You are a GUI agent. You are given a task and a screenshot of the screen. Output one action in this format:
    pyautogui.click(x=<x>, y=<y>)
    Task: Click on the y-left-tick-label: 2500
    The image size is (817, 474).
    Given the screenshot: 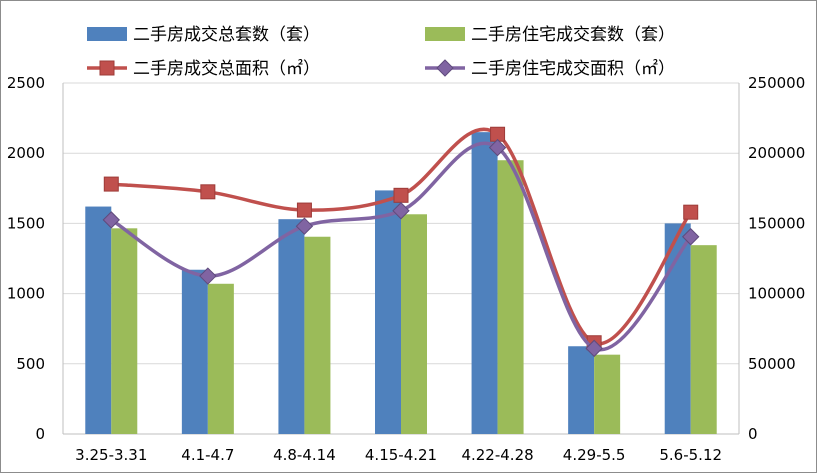 What is the action you would take?
    pyautogui.click(x=26, y=83)
    